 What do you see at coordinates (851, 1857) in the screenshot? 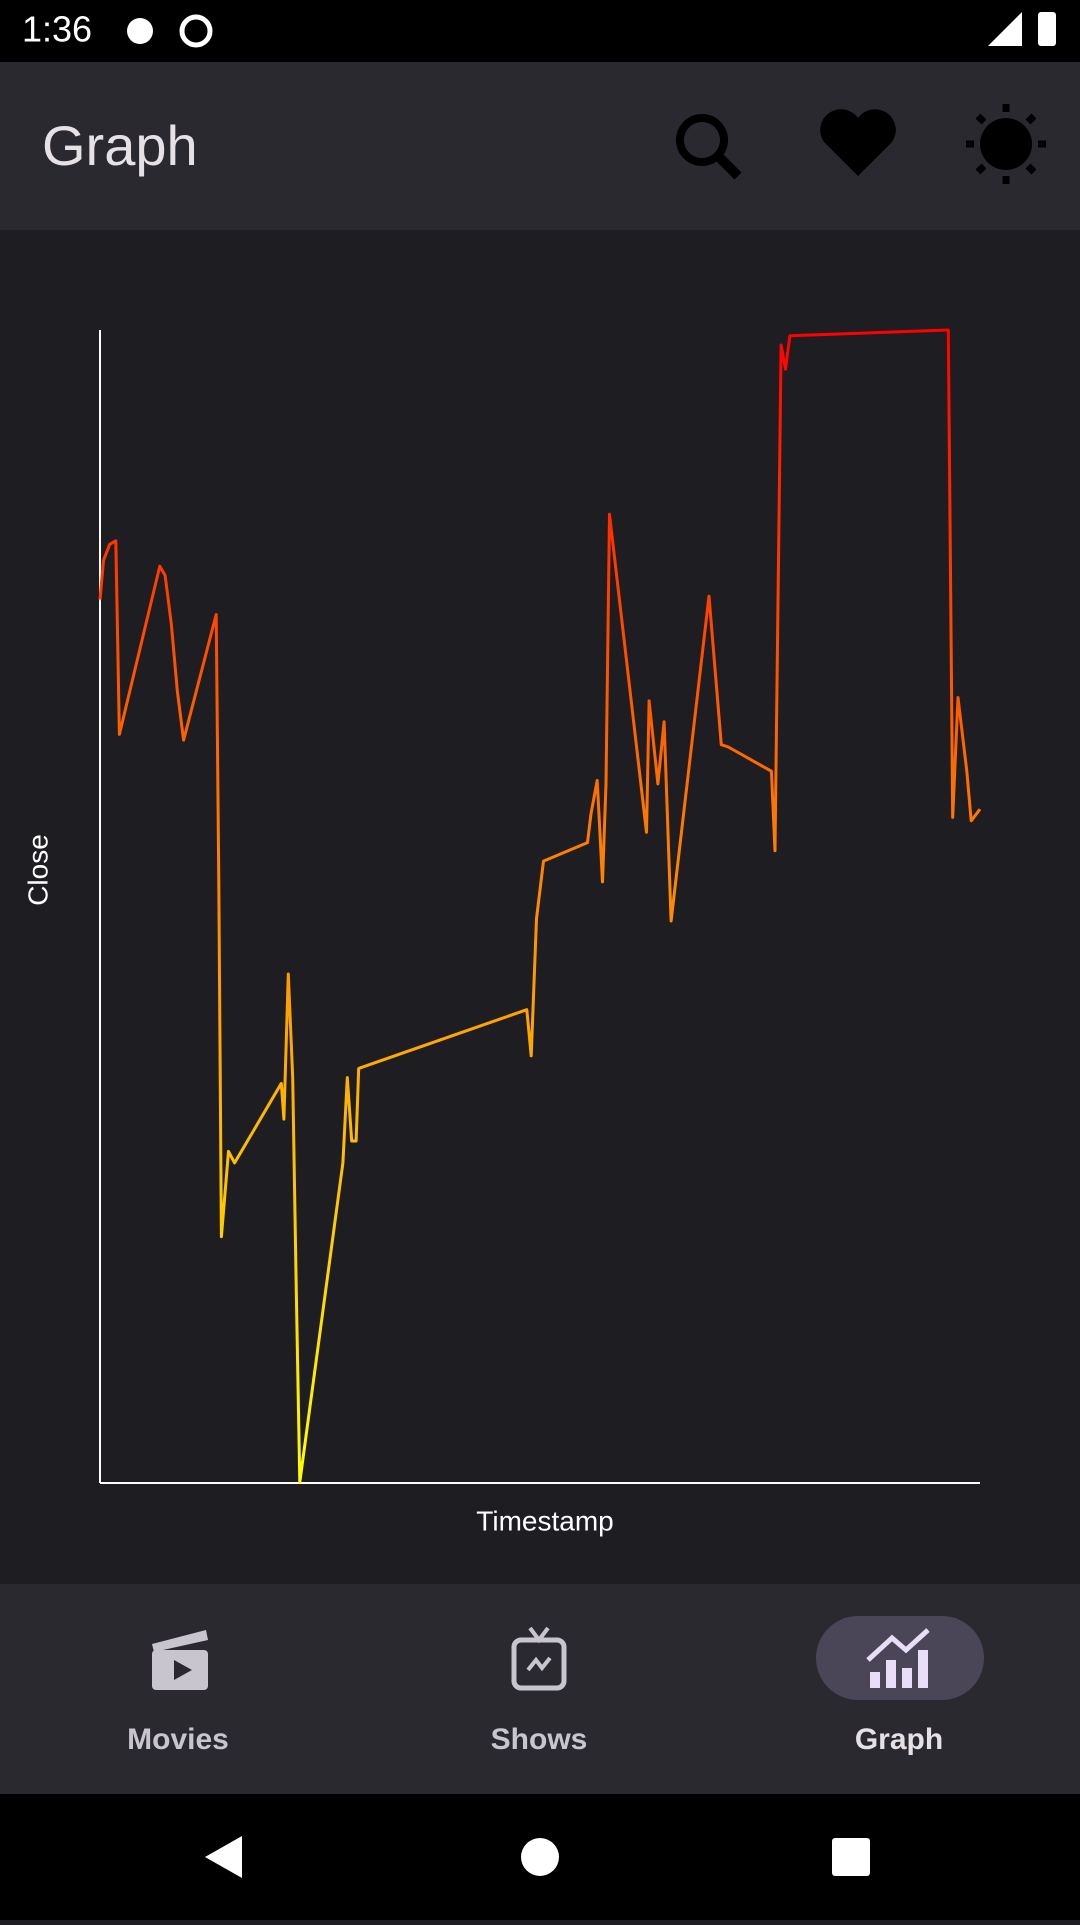
I see `recents-button` at bounding box center [851, 1857].